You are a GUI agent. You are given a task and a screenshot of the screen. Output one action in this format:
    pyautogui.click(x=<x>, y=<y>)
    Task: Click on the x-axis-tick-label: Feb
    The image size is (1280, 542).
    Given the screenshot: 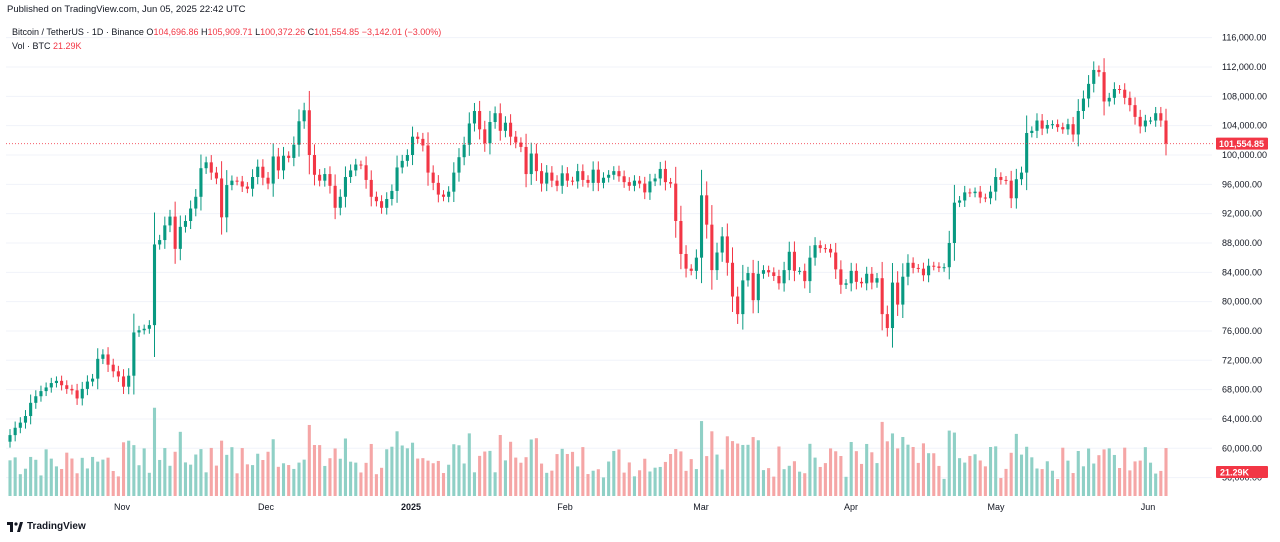 What is the action you would take?
    pyautogui.click(x=565, y=507)
    